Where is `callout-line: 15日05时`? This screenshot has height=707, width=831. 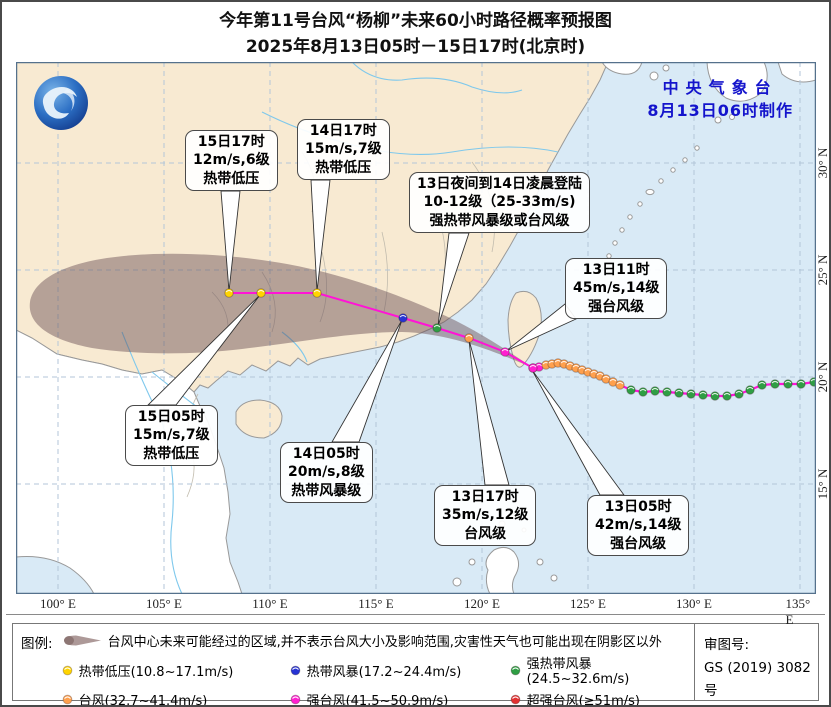 callout-line: 15日05时 is located at coordinates (171, 417).